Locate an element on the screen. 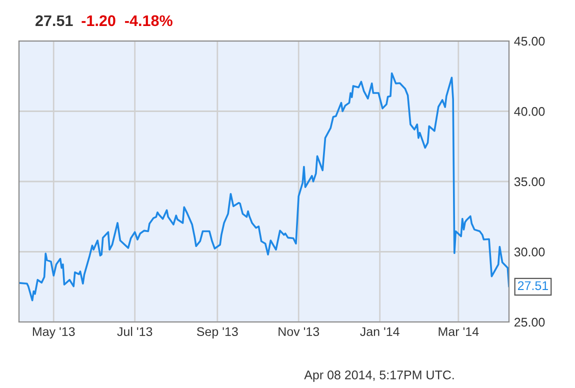 The image size is (575, 388). chart-subtitle: -1.20 -4.18% is located at coordinates (127, 20).